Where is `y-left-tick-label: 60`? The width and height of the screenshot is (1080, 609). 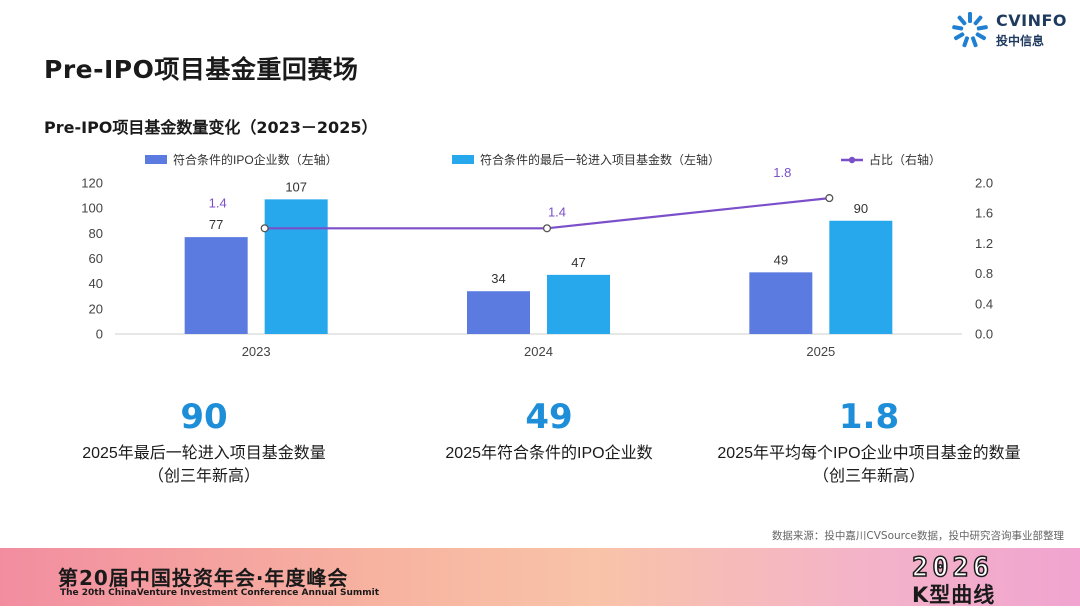
y-left-tick-label: 60 is located at coordinates (96, 258).